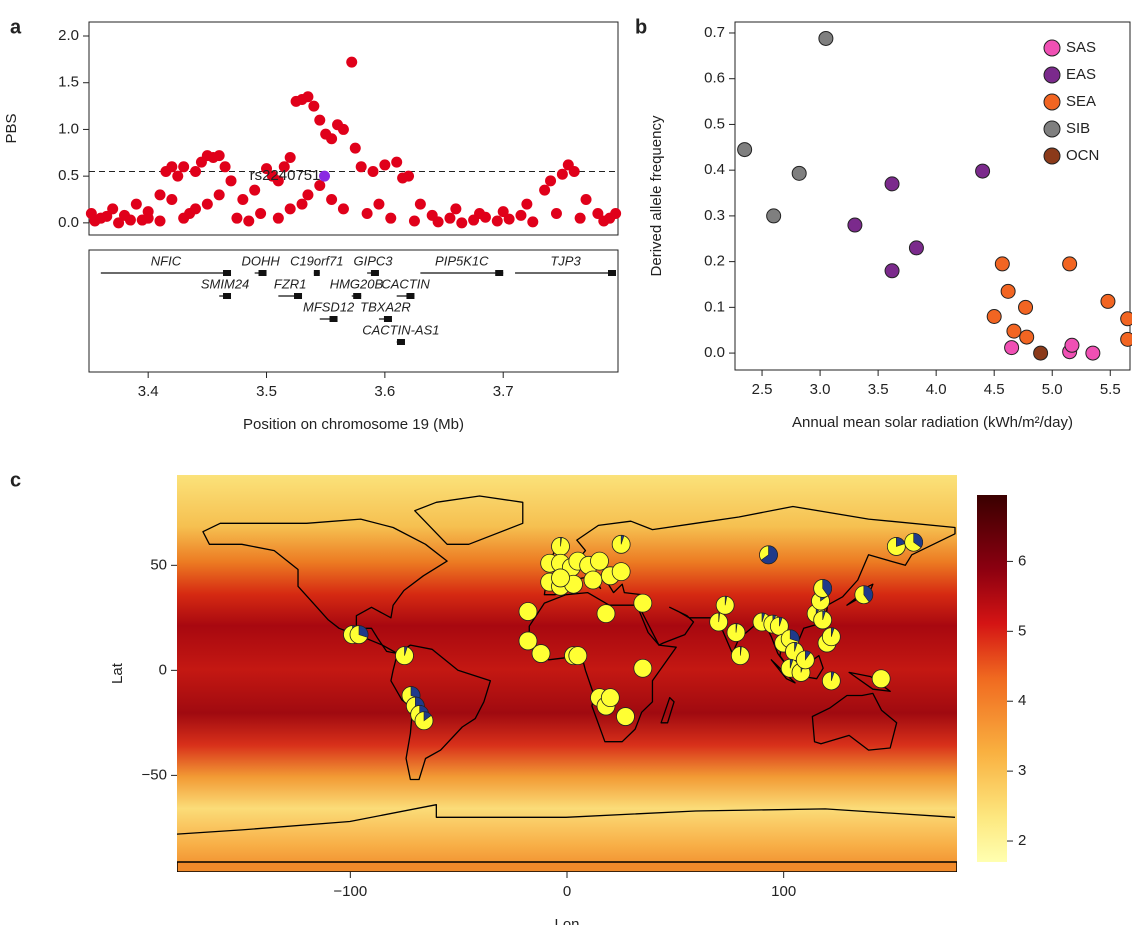  I want to click on y-tick-label: 0.4, so click(714, 169).